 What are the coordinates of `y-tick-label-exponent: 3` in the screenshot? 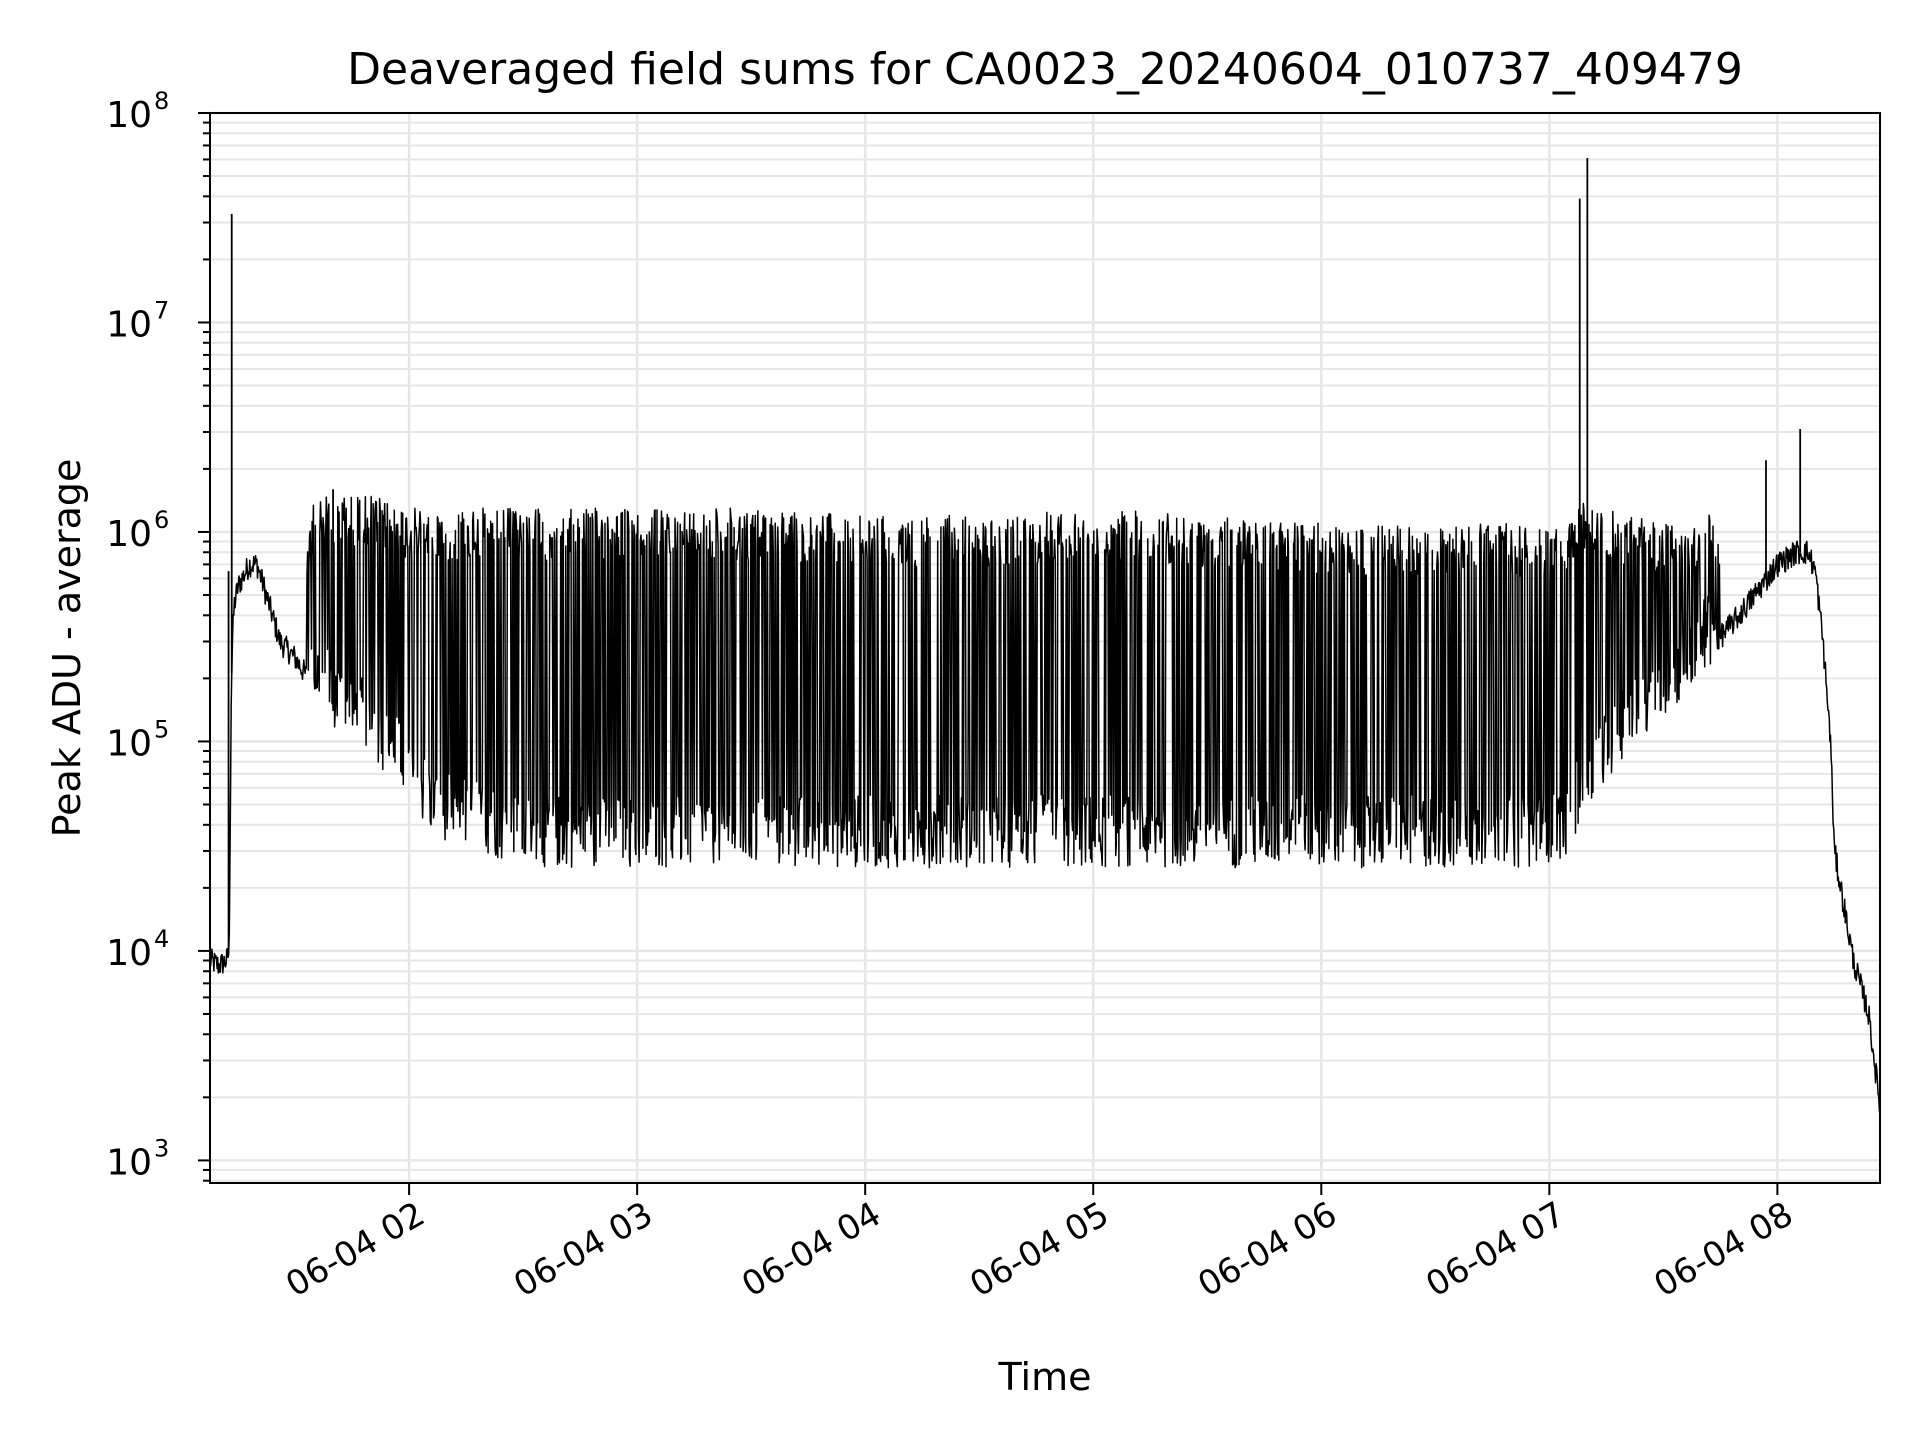 It's located at (161, 1148).